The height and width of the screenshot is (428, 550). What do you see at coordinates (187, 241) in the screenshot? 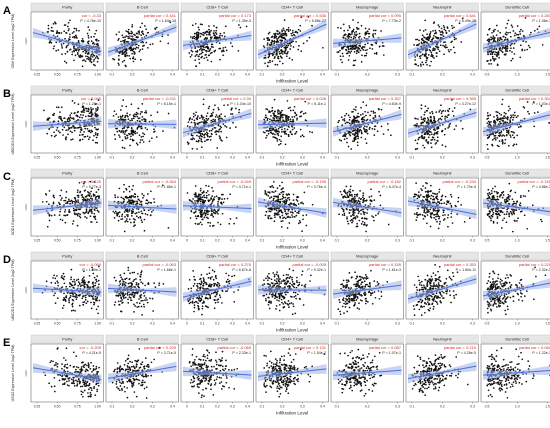
I see `x-tick-label: 0` at bounding box center [187, 241].